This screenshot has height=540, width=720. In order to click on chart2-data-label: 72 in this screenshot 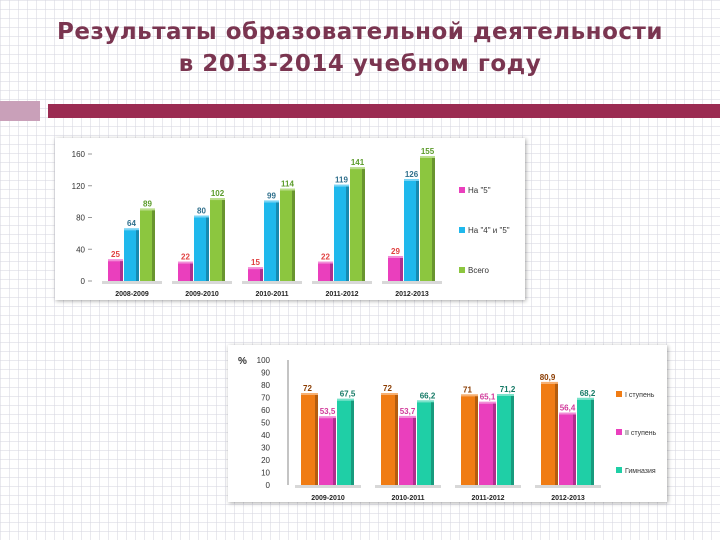, I will do `click(307, 388)`.